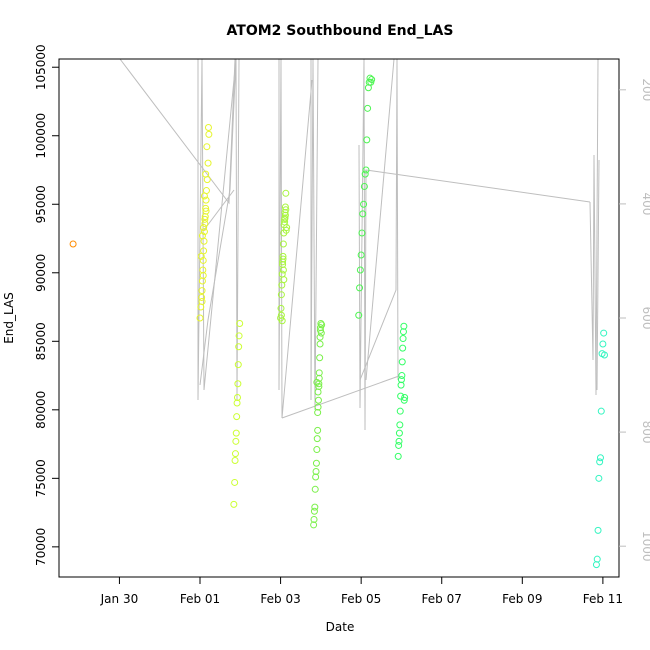  I want to click on x-tick-label-1: Feb 01, so click(200, 599).